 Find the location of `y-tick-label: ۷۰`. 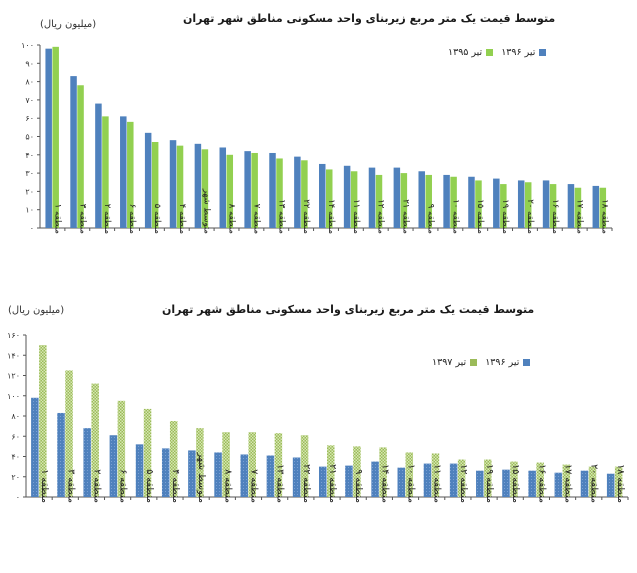

y-tick-label: ۷۰ is located at coordinates (29, 100).